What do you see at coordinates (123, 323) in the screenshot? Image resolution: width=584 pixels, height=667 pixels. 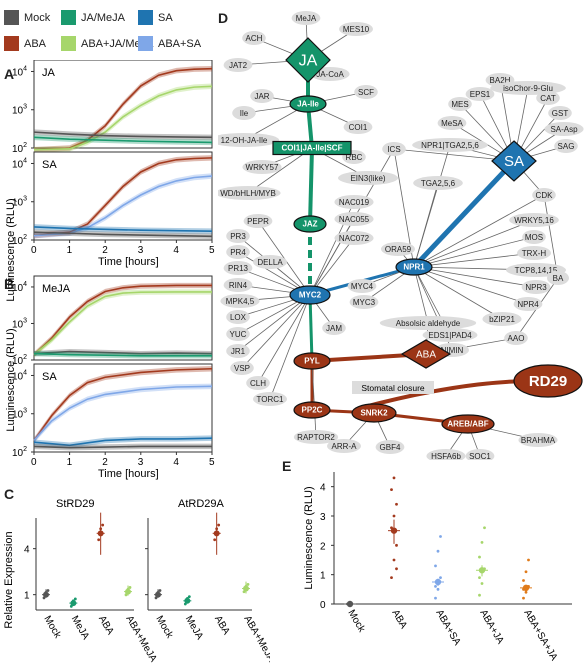 I see `series-band` at bounding box center [123, 323].